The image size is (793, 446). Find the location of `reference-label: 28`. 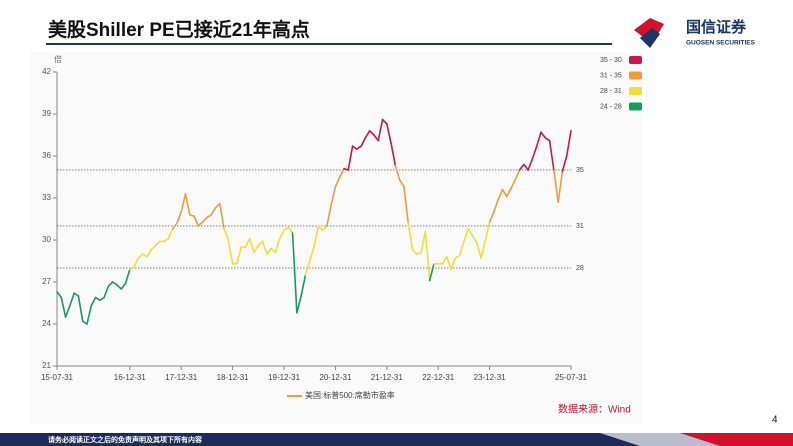

reference-label: 28 is located at coordinates (580, 268).